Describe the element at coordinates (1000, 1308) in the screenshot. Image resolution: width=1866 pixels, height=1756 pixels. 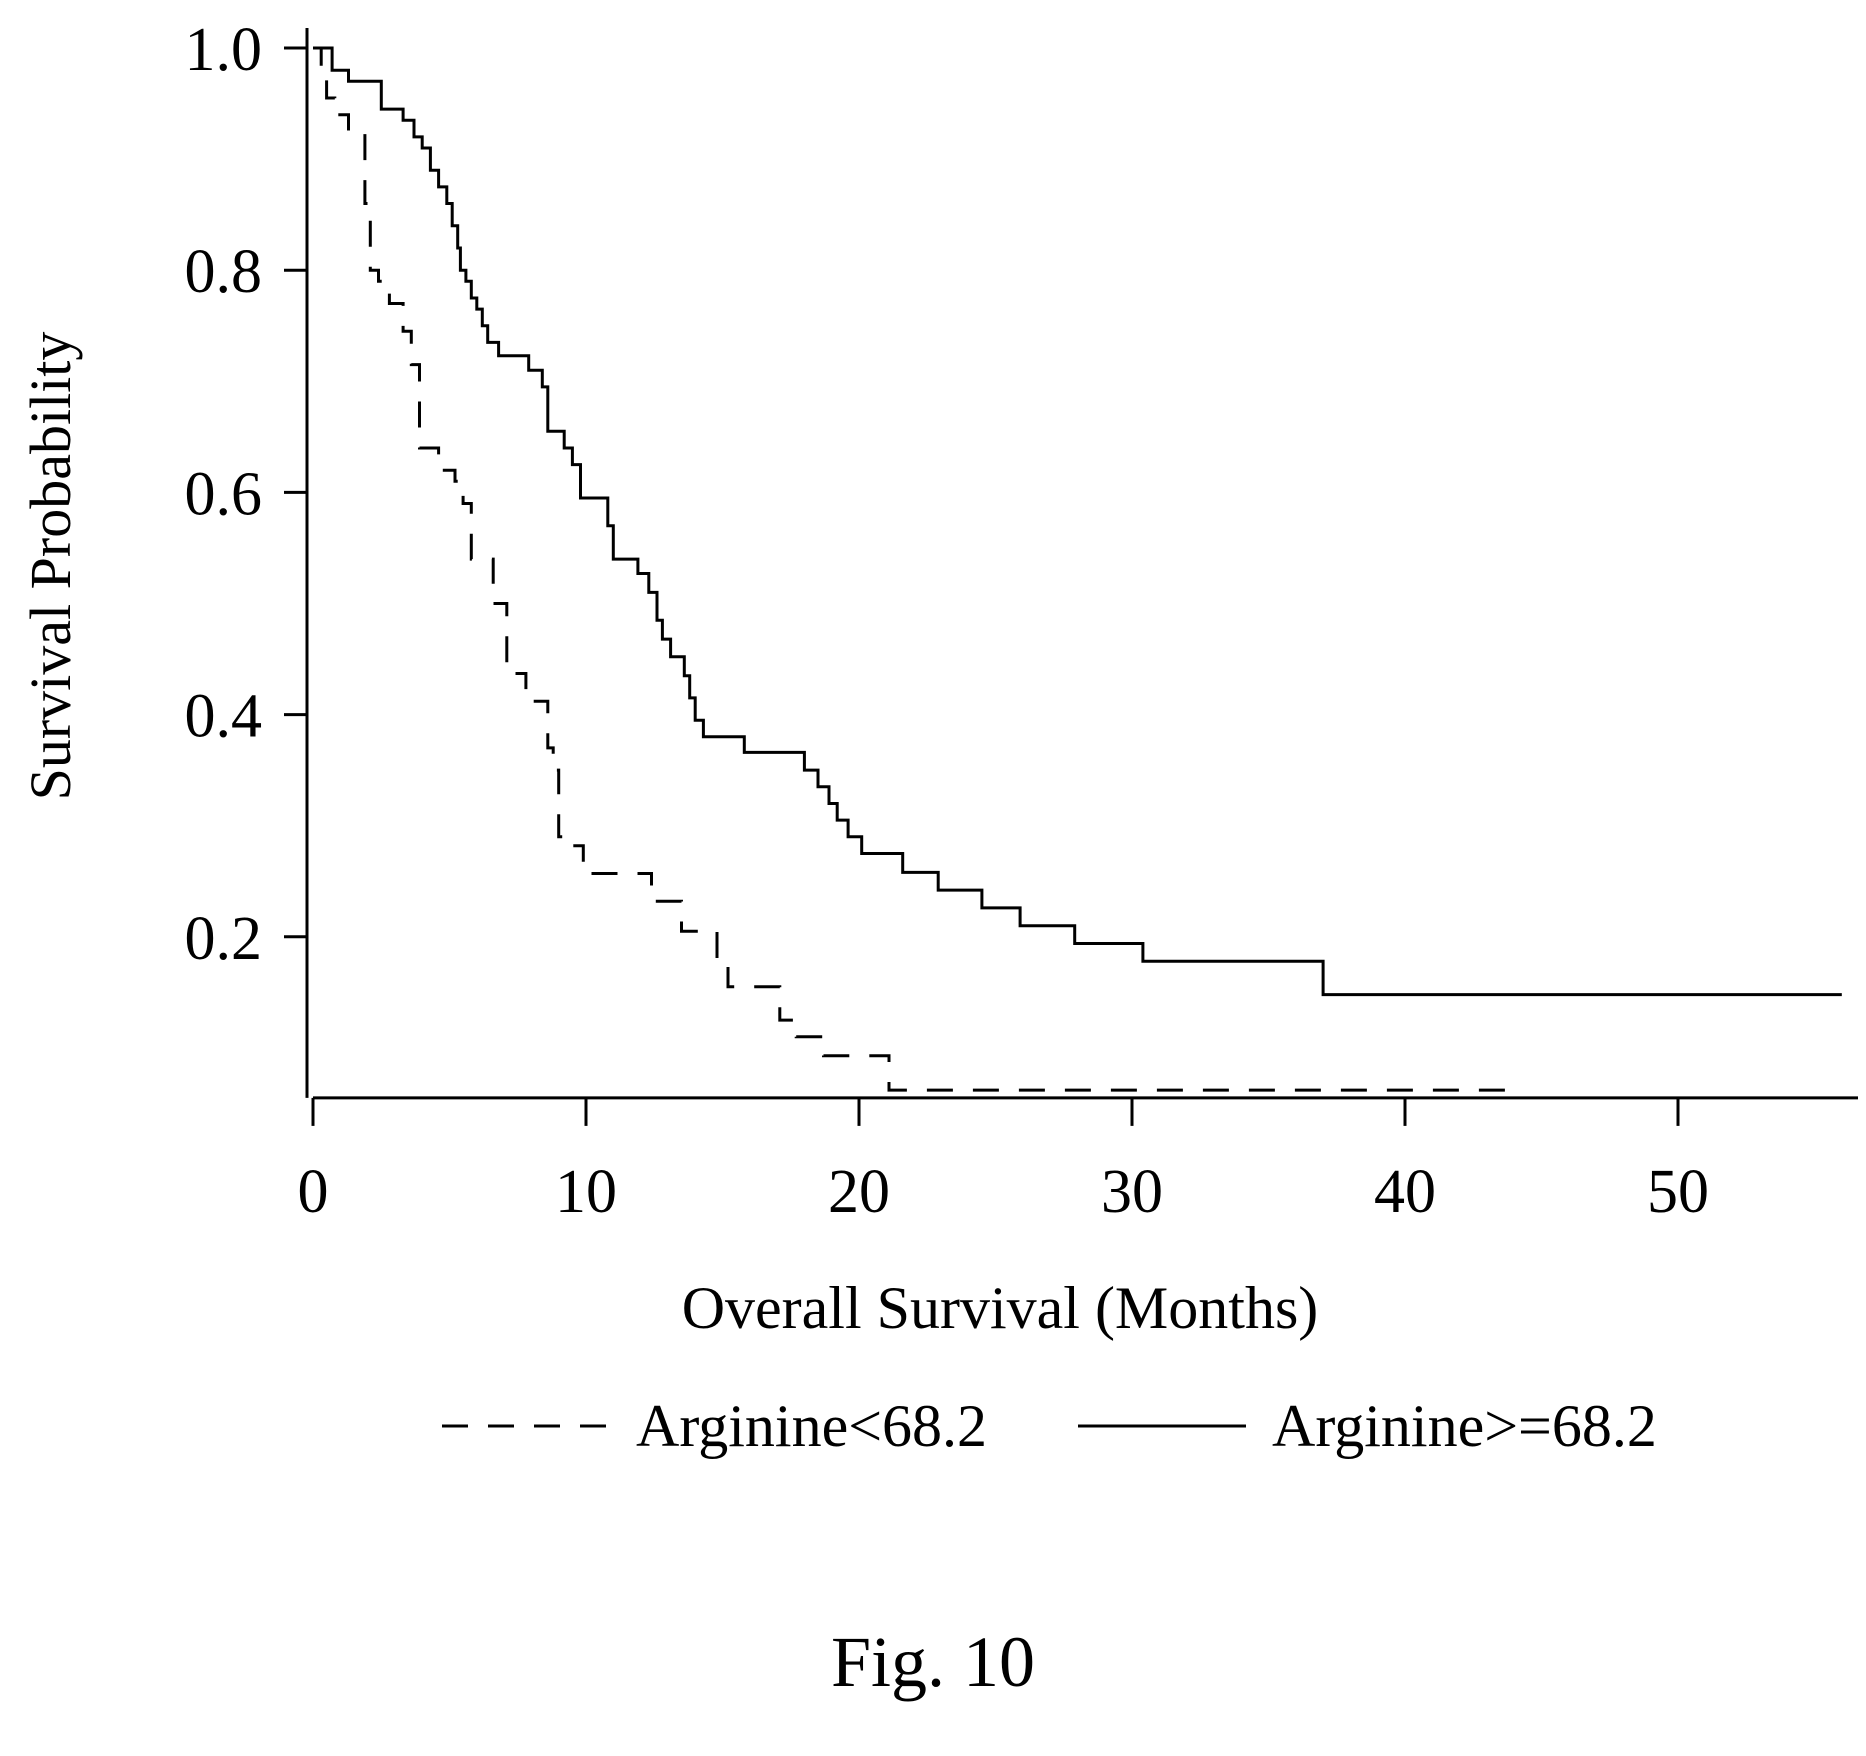
I see `x-axis-label: Overall Survival (Months)` at that location.